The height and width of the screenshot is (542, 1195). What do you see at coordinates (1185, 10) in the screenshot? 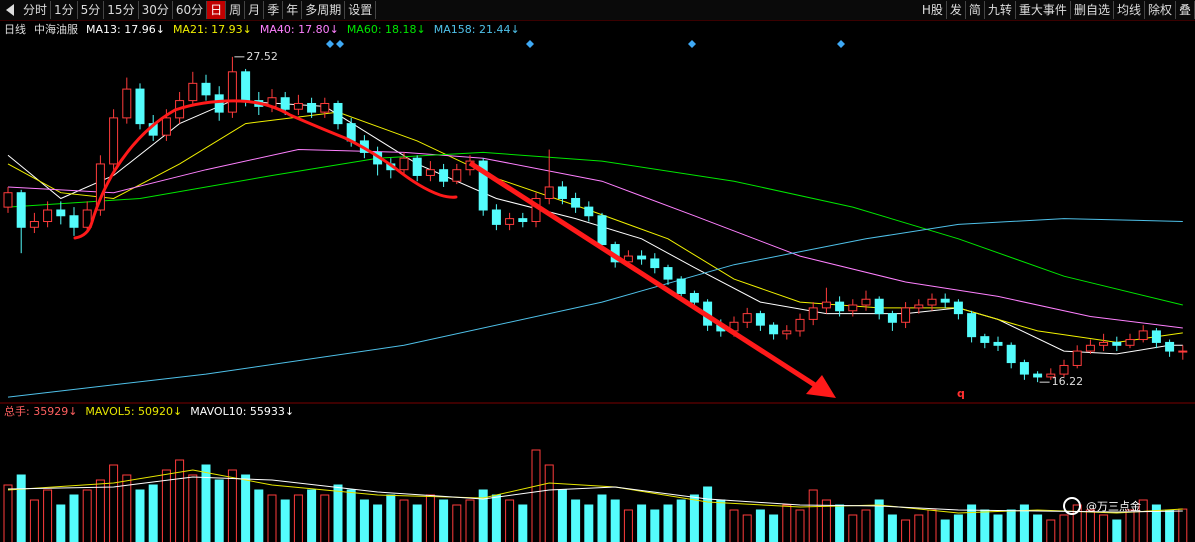
I see `toolbar-tab: 叠` at bounding box center [1185, 10].